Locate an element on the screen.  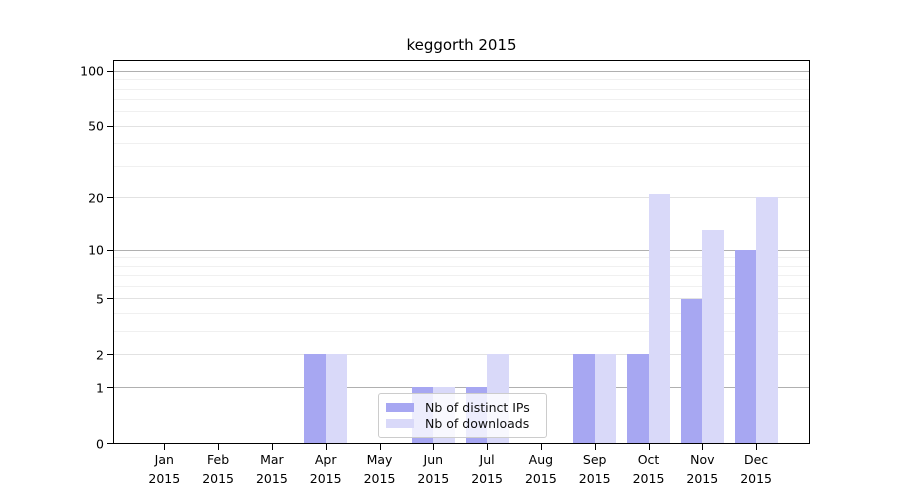
x-axis-tick-label: Jan 2015 is located at coordinates (164, 469).